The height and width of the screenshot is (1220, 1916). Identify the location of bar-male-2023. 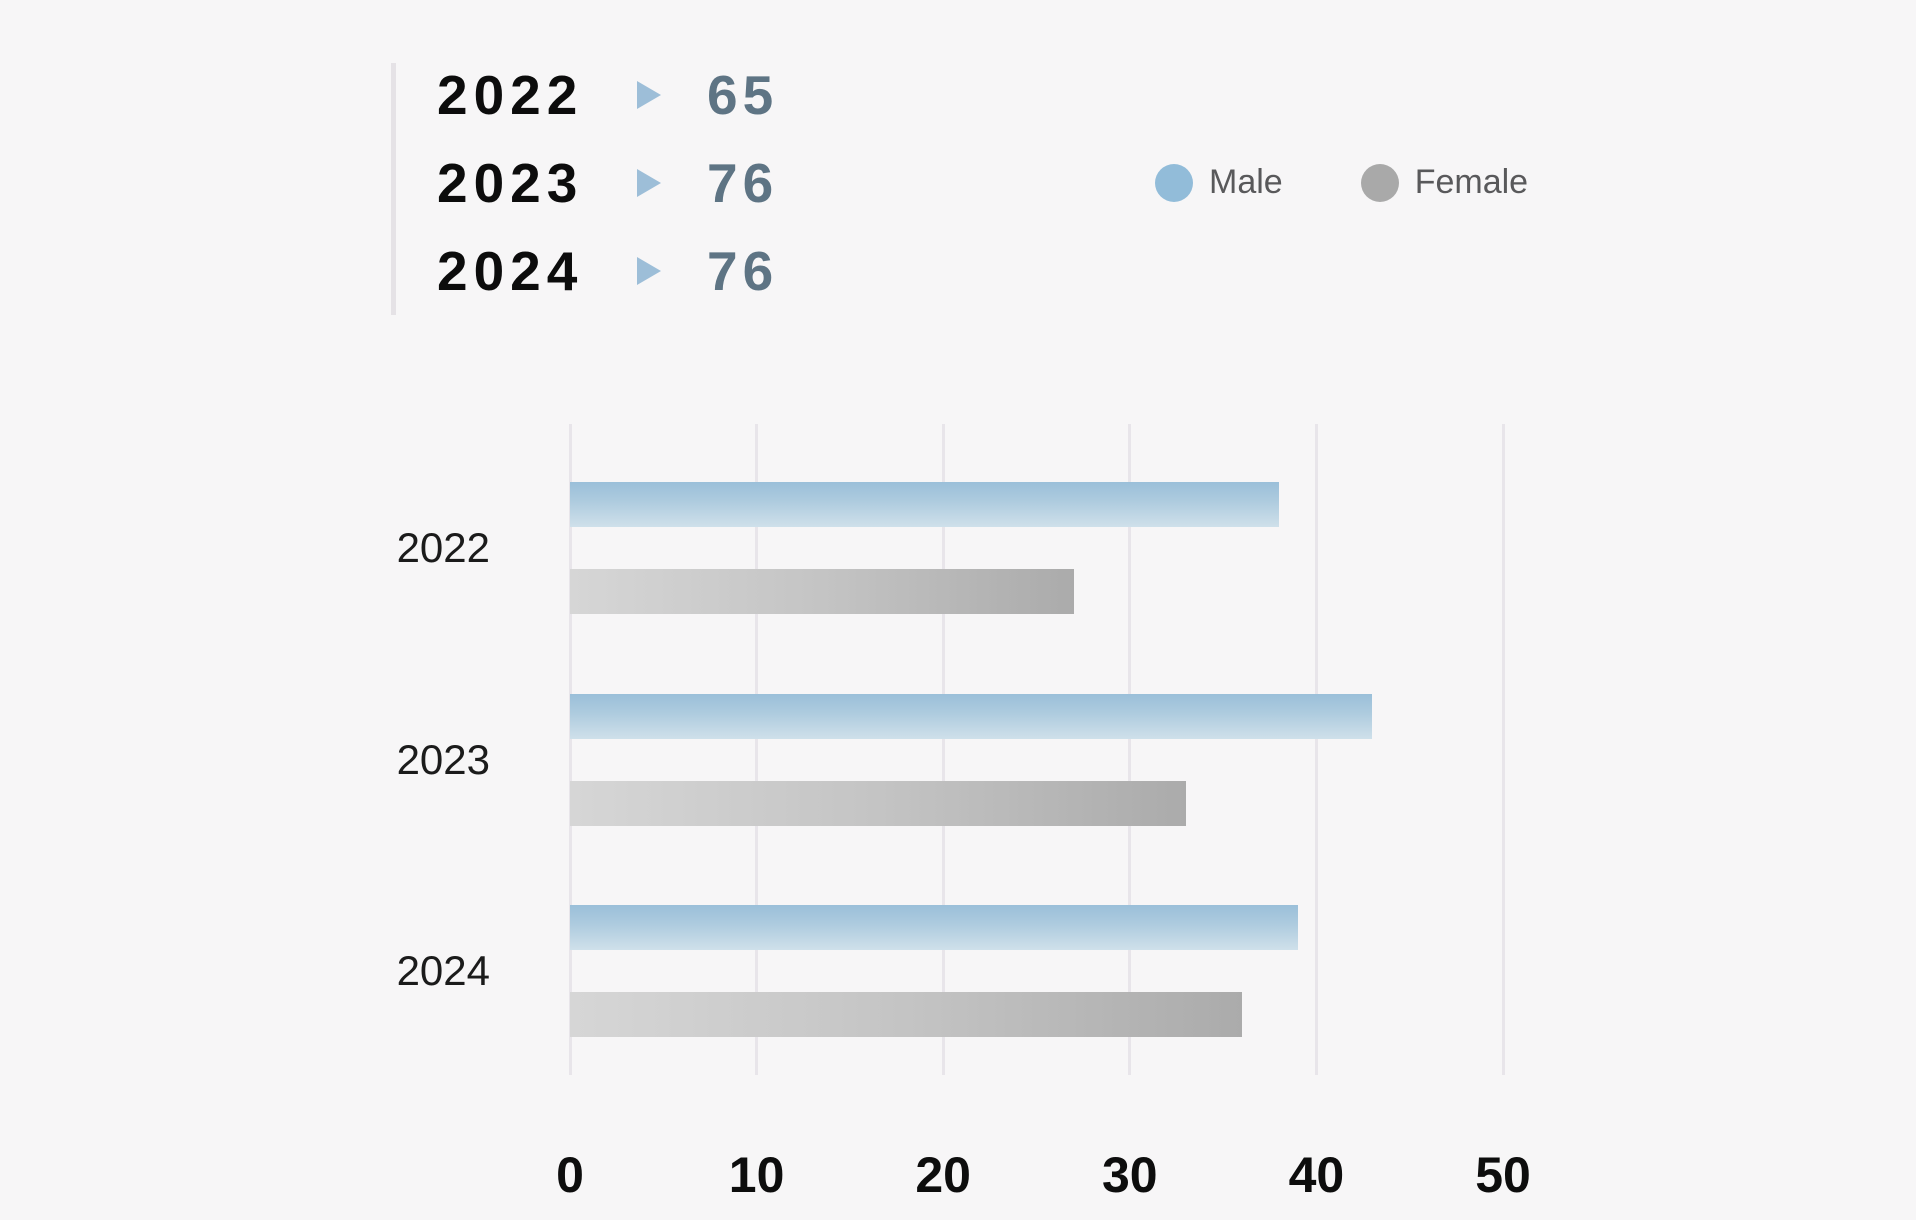
(971, 716).